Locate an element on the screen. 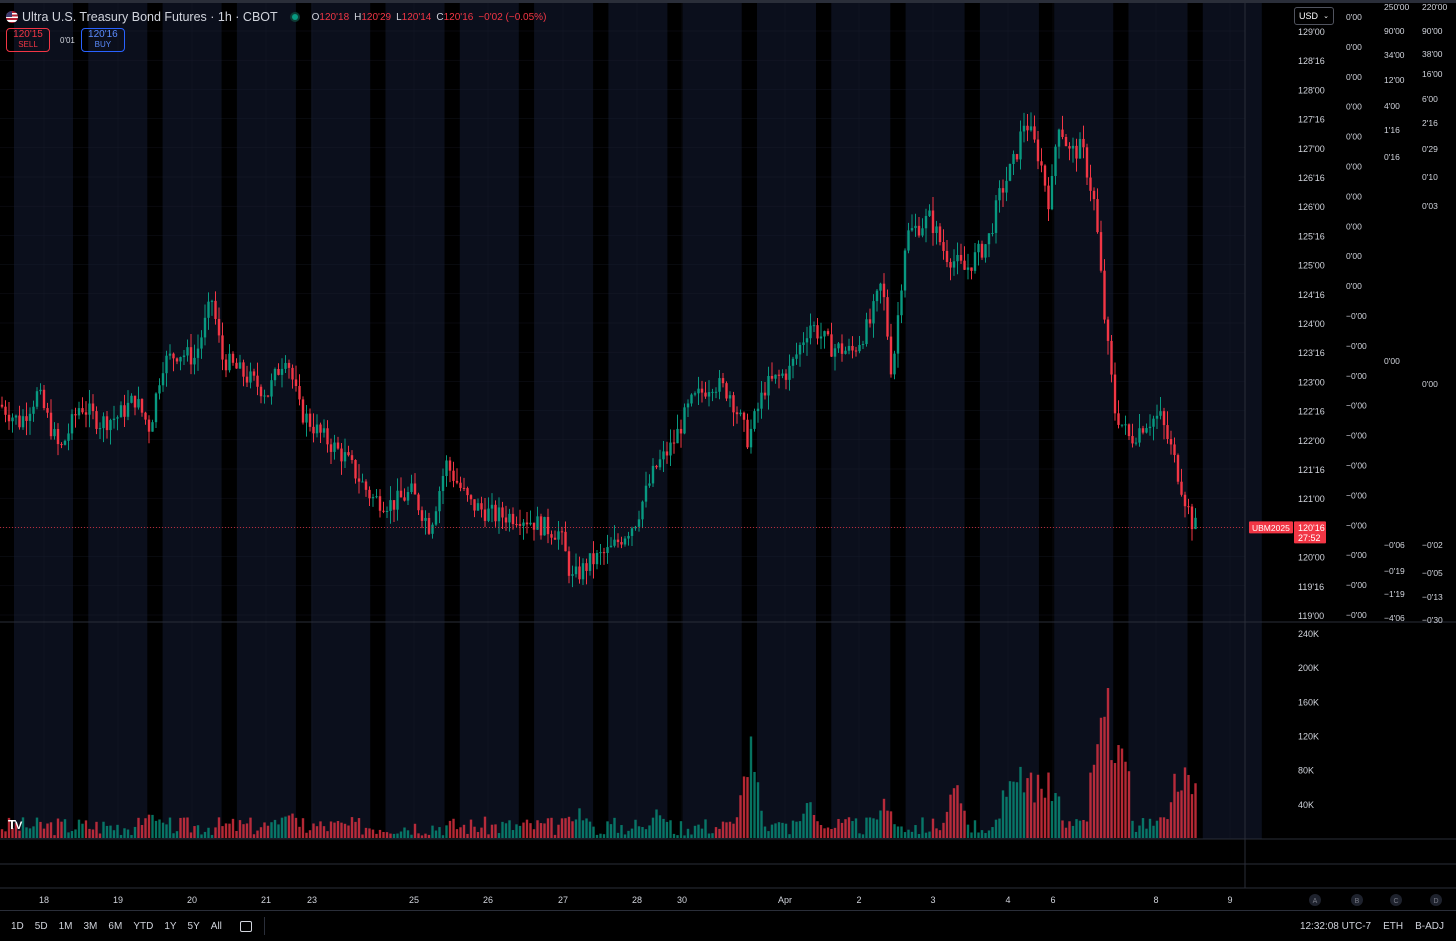 The image size is (1456, 941). adjustment-toggle: B-ADJ is located at coordinates (1429, 926).